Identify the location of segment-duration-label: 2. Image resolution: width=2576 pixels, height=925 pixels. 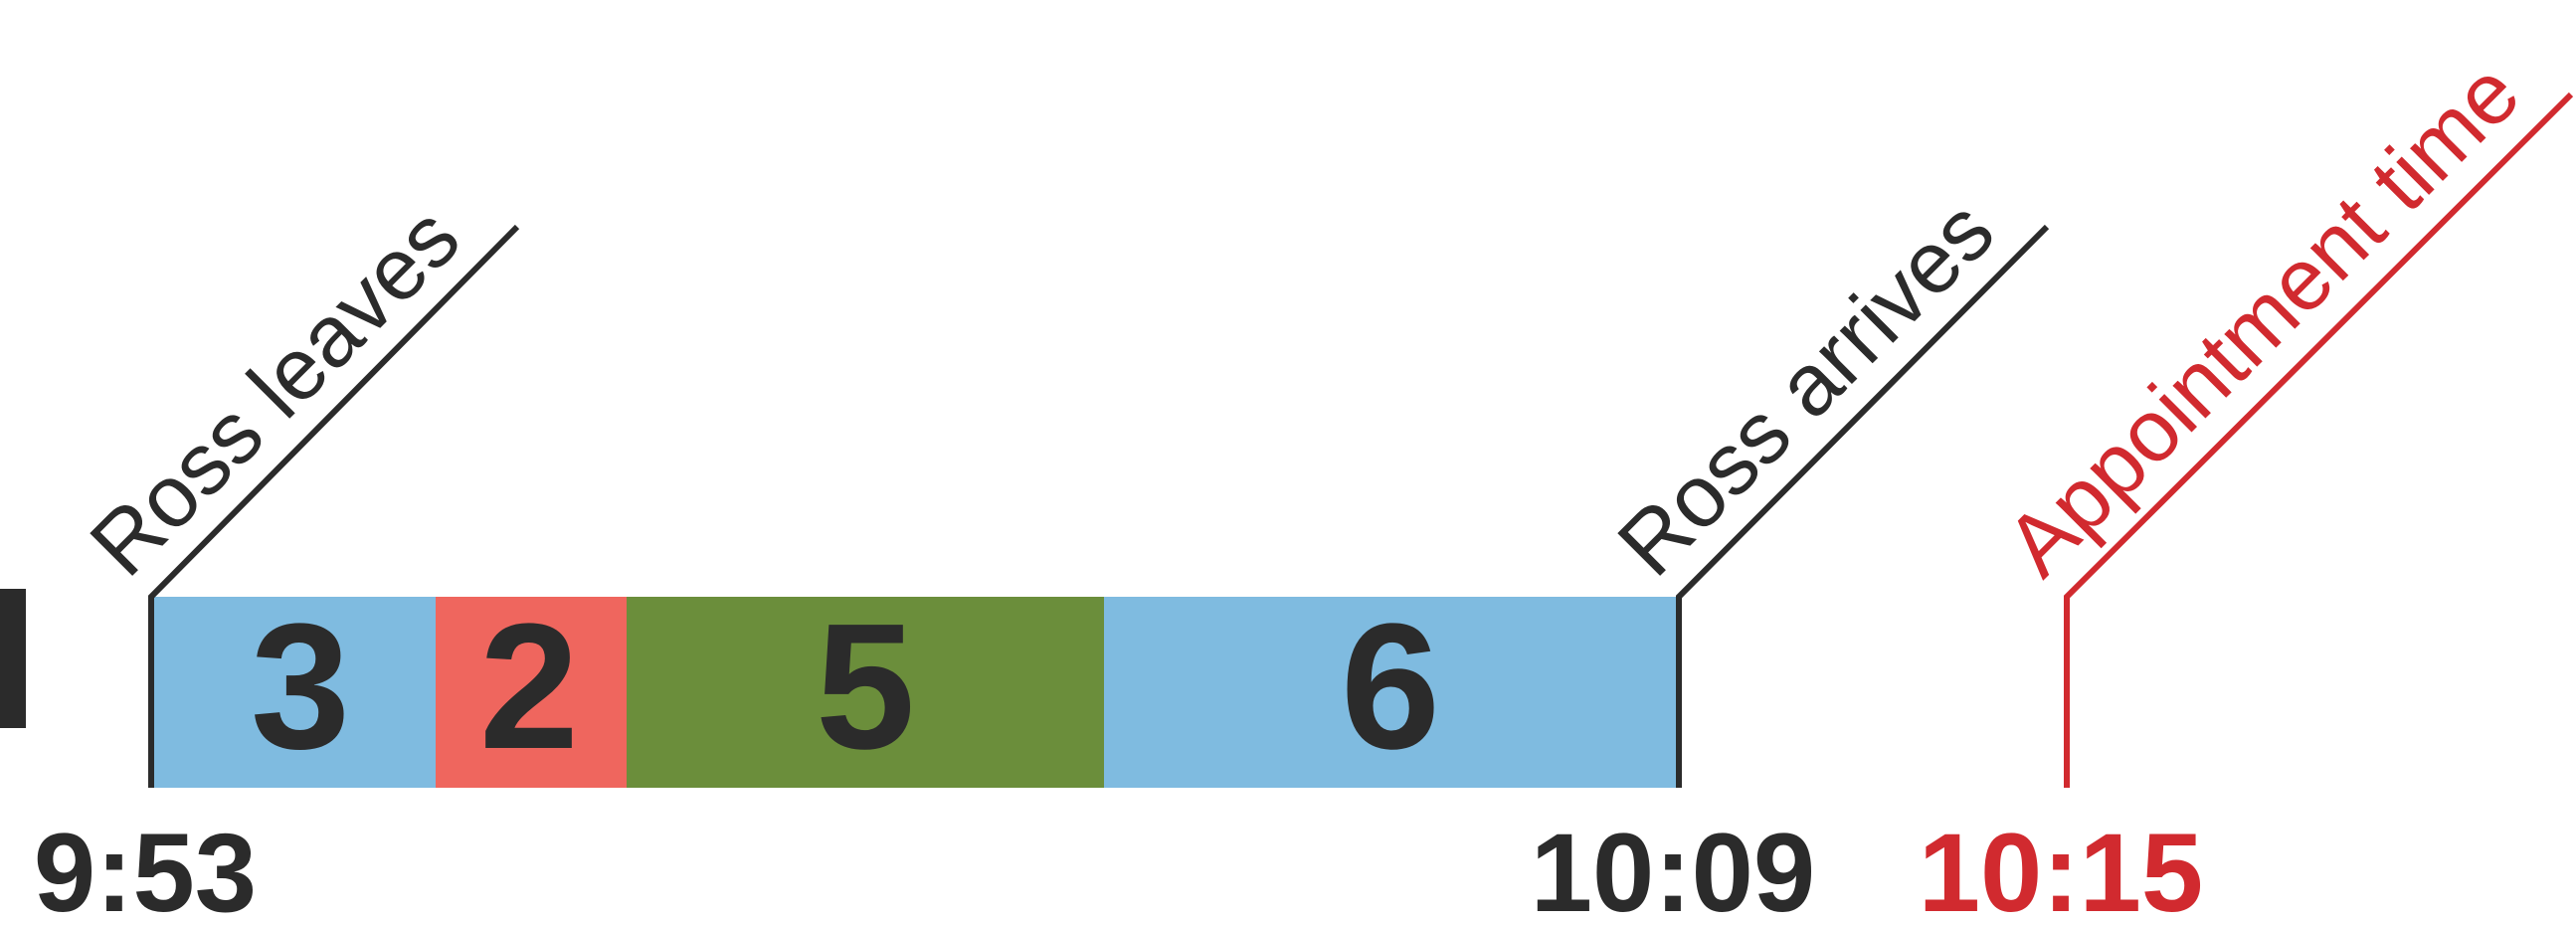
(529, 687).